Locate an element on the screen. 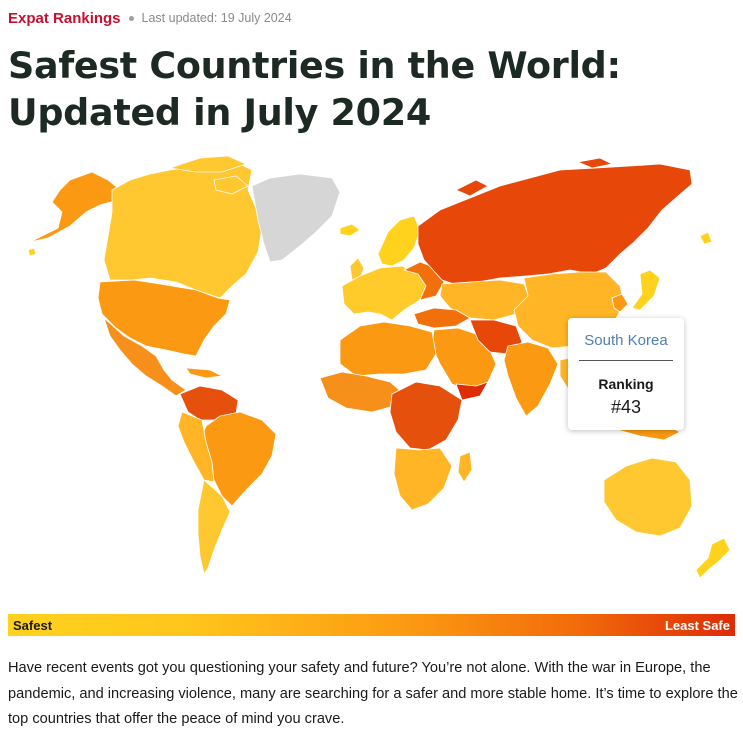 Image resolution: width=743 pixels, height=743 pixels. region-canada-islands is located at coordinates (209, 175).